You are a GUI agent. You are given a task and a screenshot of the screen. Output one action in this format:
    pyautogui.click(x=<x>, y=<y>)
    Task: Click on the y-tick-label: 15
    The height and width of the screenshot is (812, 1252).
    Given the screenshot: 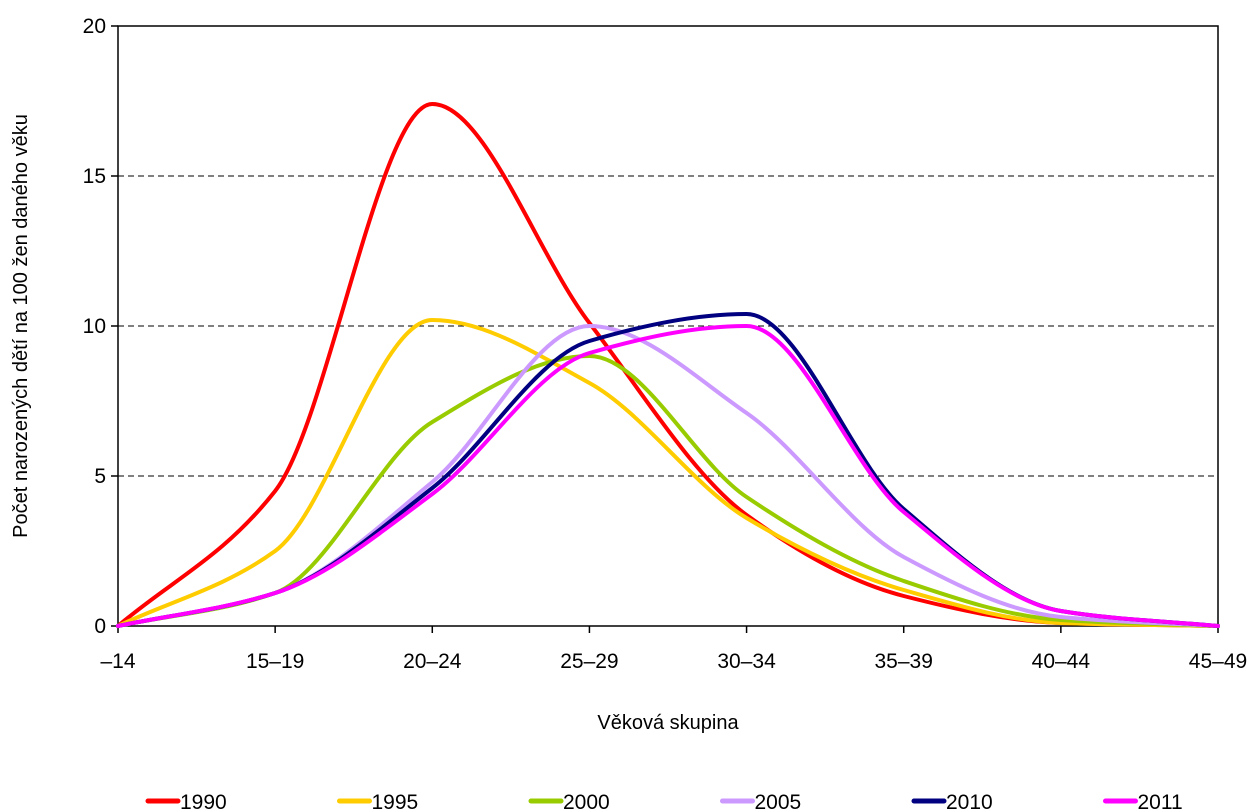 What is the action you would take?
    pyautogui.click(x=94, y=176)
    